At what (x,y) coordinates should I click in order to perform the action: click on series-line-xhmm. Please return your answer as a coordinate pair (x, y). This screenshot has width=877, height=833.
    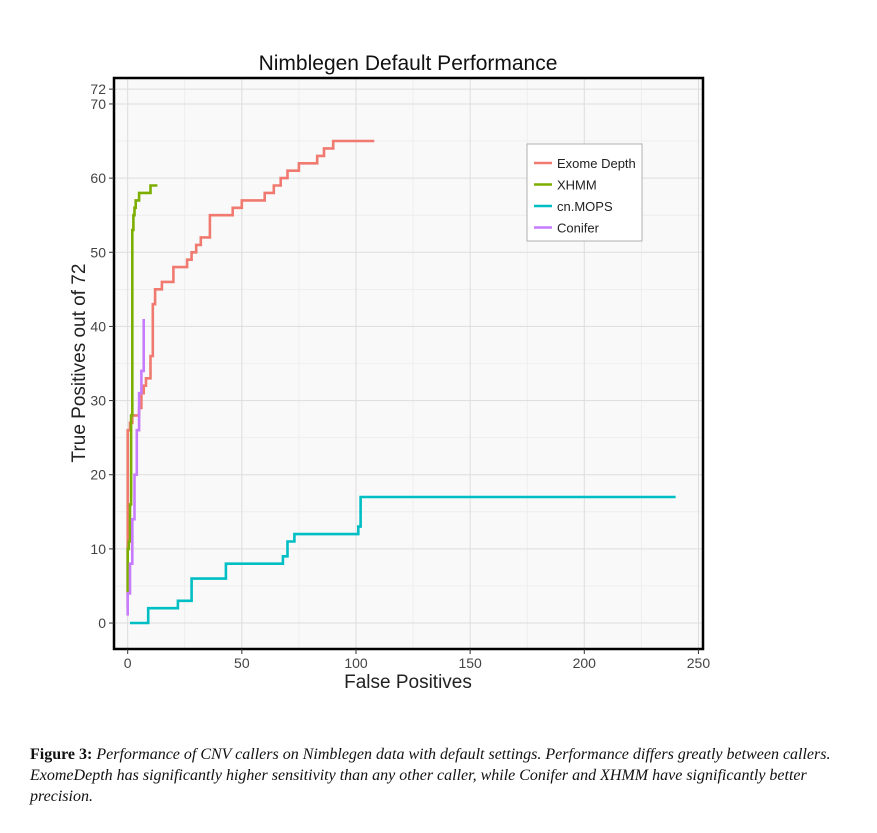
    Looking at the image, I should click on (142, 389).